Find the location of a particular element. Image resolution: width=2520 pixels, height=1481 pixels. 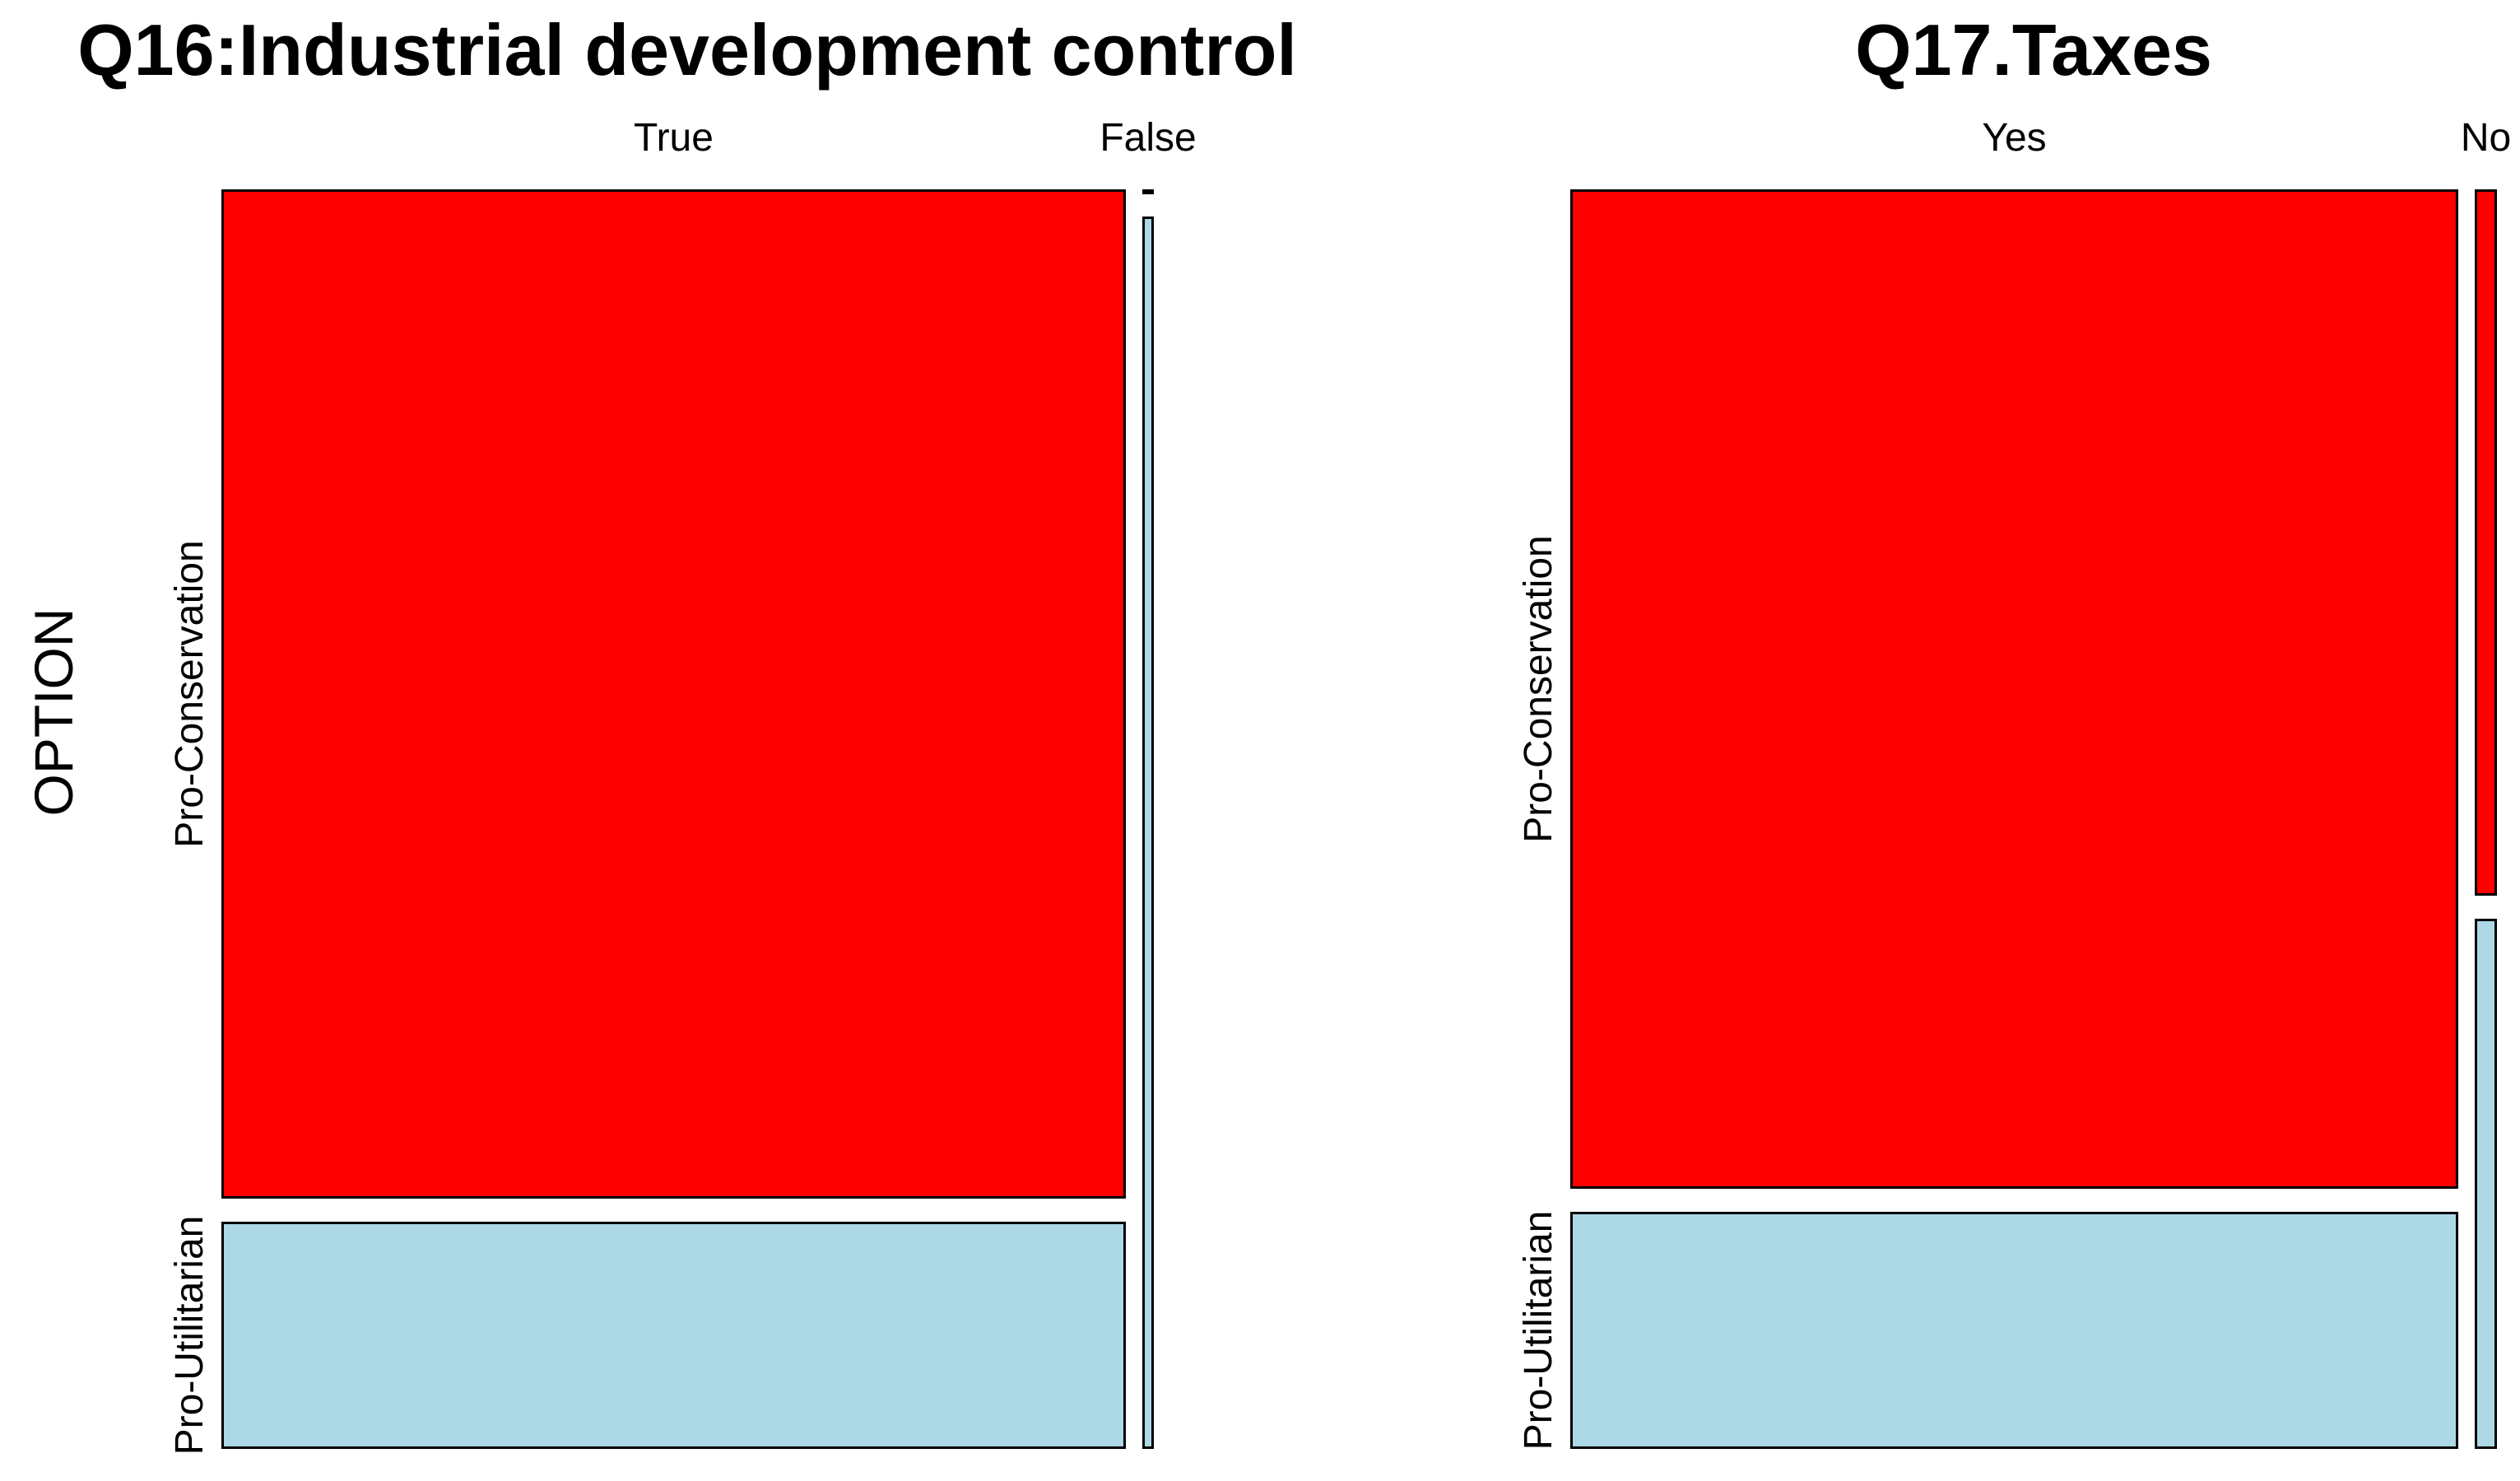

column-label-false: False is located at coordinates (1148, 138).